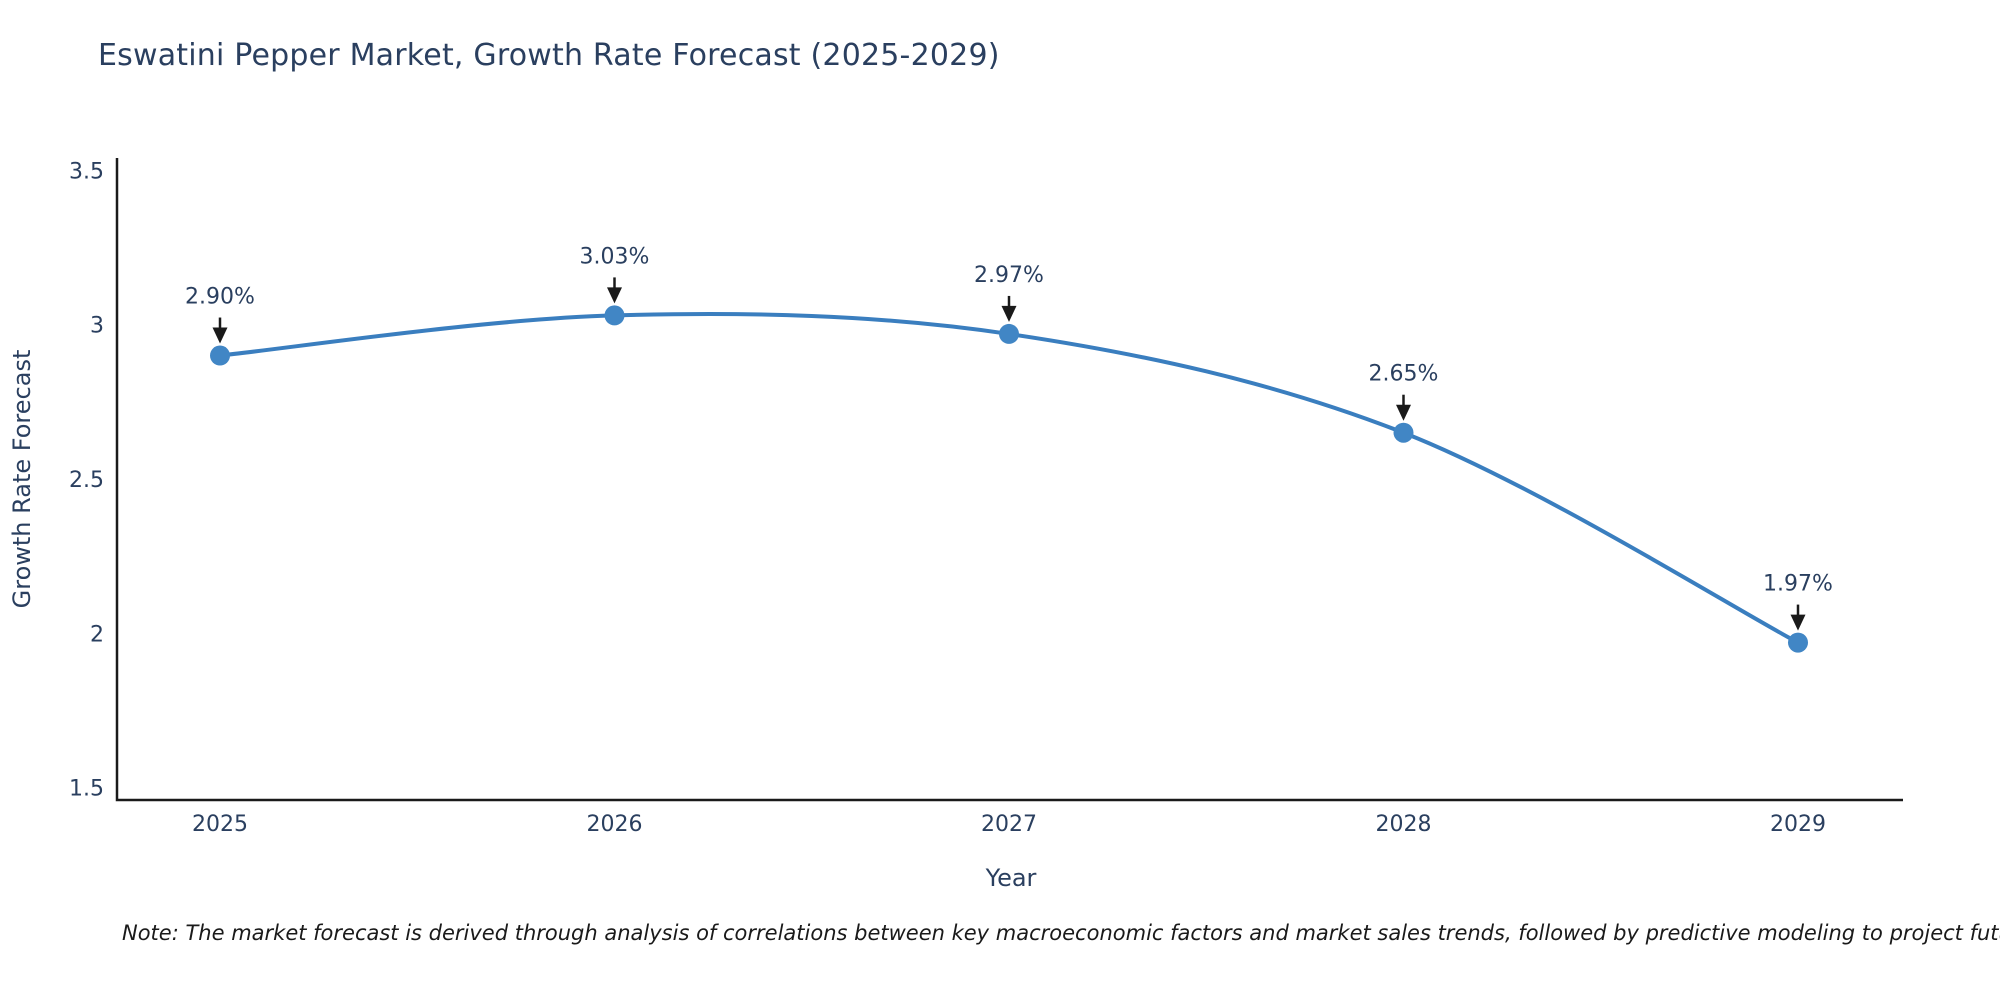 Image resolution: width=2000 pixels, height=1000 pixels. What do you see at coordinates (220, 824) in the screenshot?
I see `x-tick-label: 2025` at bounding box center [220, 824].